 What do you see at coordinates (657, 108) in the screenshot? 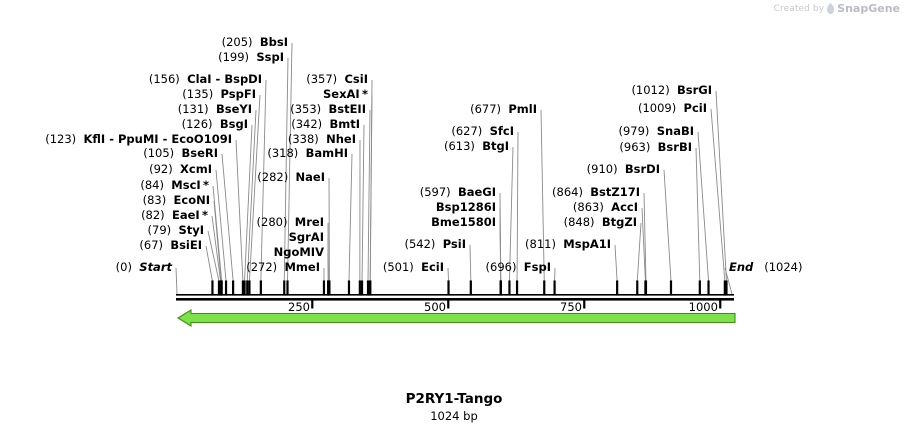
I see `site-position: (1009)` at bounding box center [657, 108].